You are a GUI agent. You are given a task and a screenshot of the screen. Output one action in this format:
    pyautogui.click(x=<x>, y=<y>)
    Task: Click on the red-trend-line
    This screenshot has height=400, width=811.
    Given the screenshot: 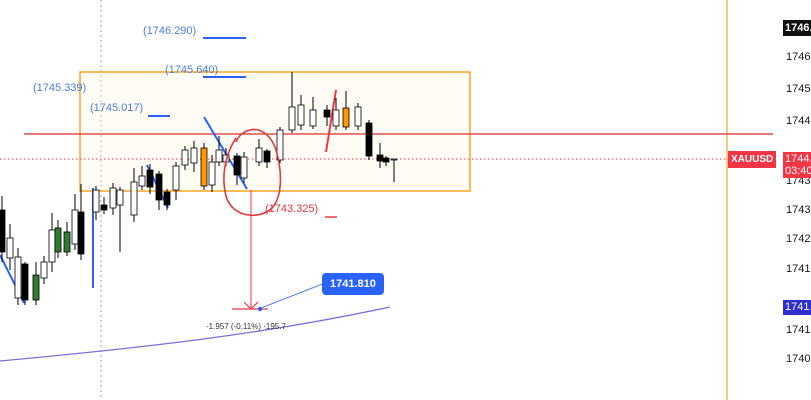 What is the action you would take?
    pyautogui.click(x=331, y=121)
    